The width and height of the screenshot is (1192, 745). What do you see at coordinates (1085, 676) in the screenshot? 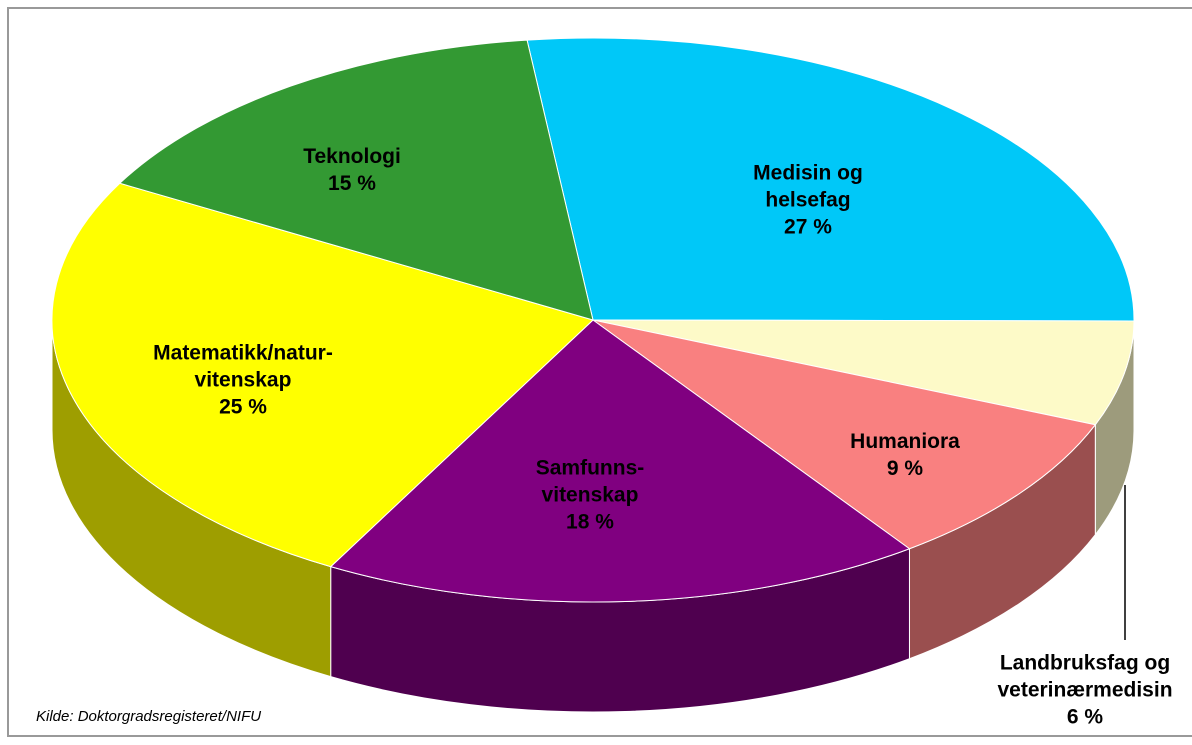
I see `category-label: Landbruksfag og veterinærmedisin` at bounding box center [1085, 676].